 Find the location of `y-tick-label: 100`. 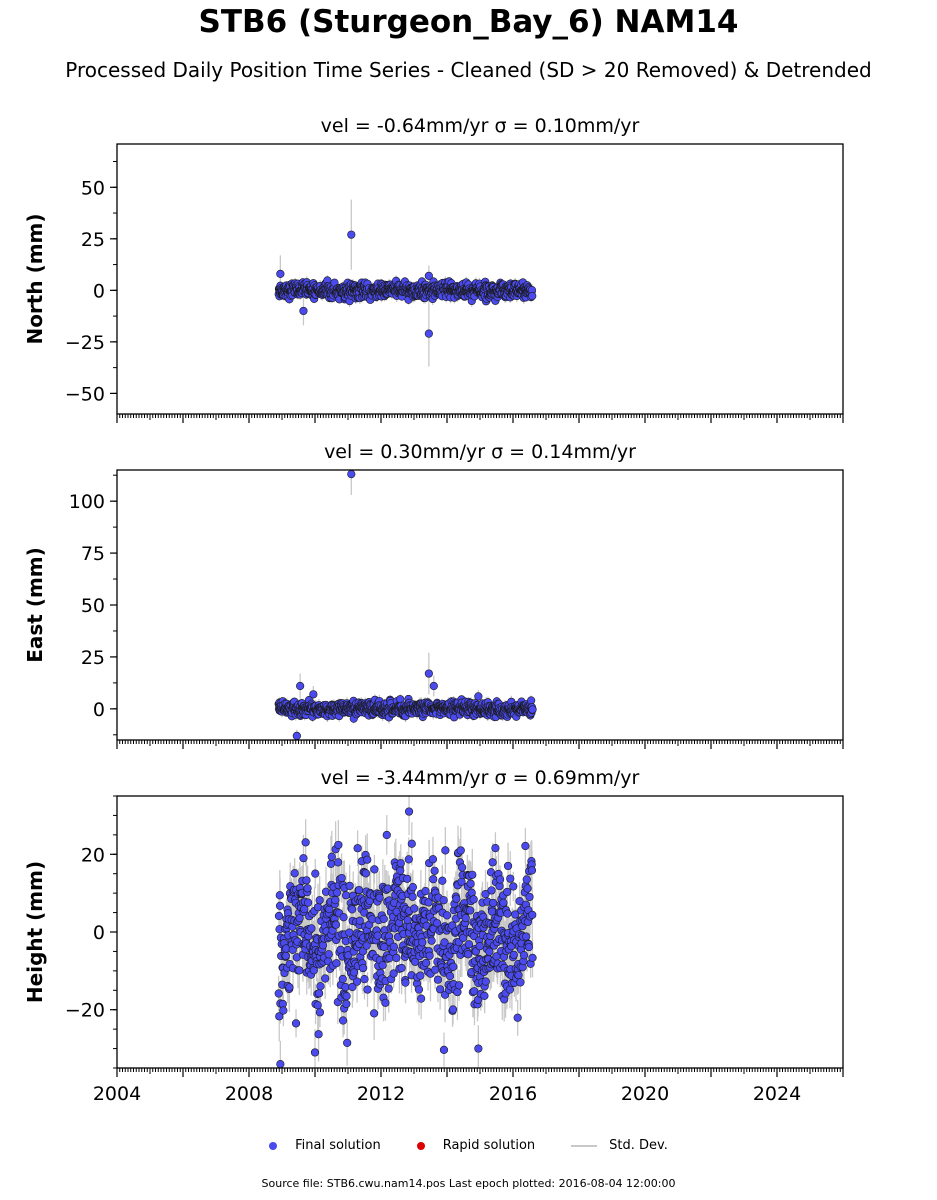

y-tick-label: 100 is located at coordinates (87, 502).